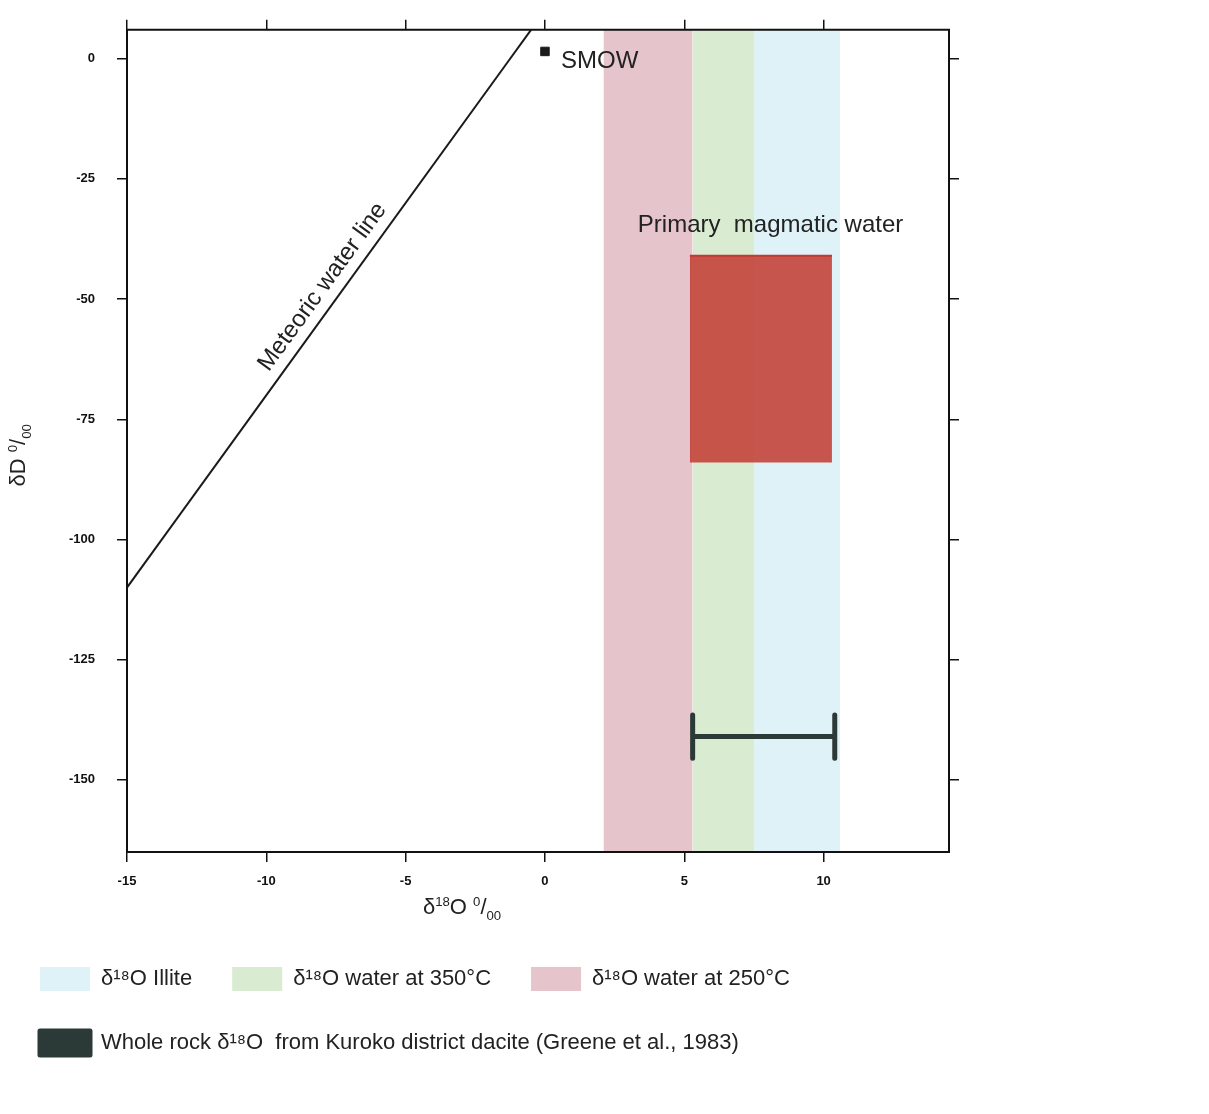  I want to click on y-tick-label: -125, so click(81, 659).